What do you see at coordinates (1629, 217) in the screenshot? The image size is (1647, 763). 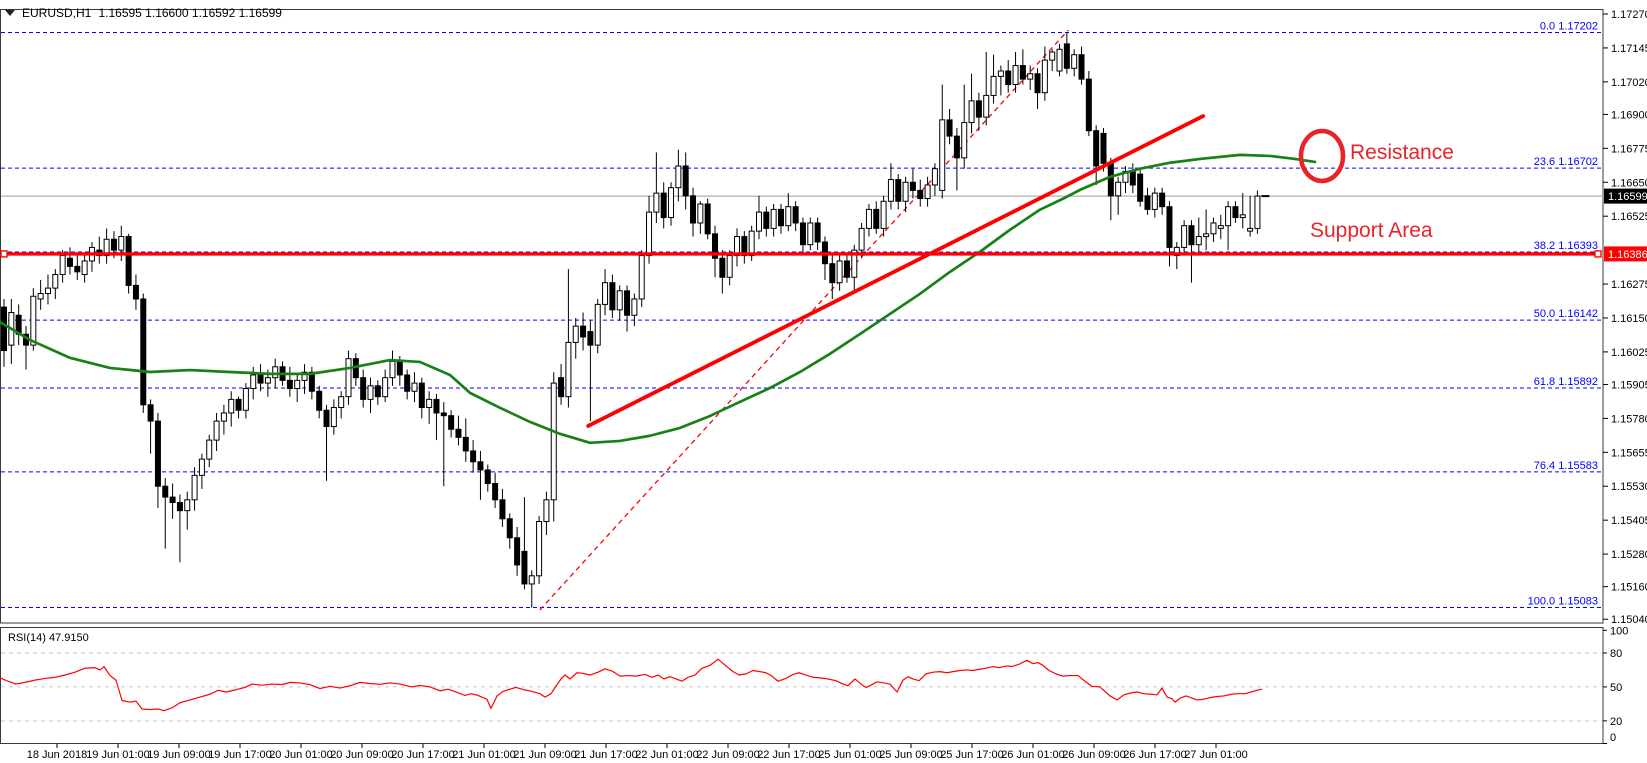 I see `price-axis-label: 1.16525` at bounding box center [1629, 217].